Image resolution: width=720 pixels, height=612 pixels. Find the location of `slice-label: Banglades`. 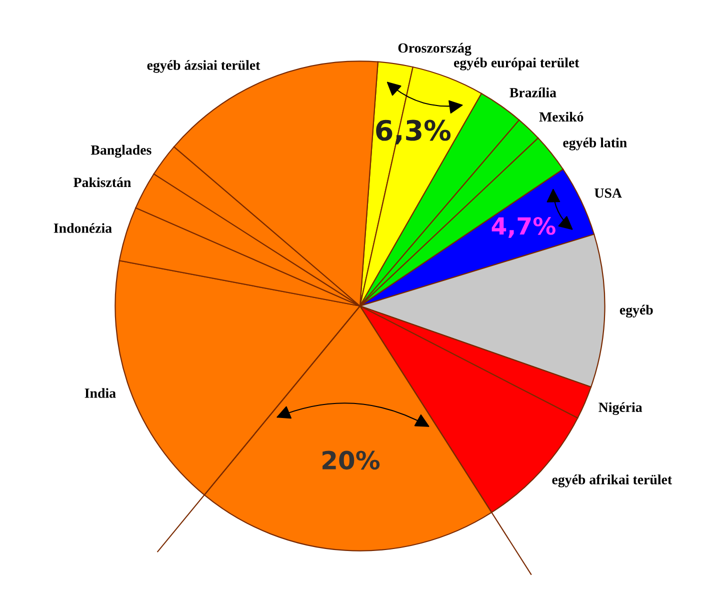

slice-label: Banglades is located at coordinates (121, 151).